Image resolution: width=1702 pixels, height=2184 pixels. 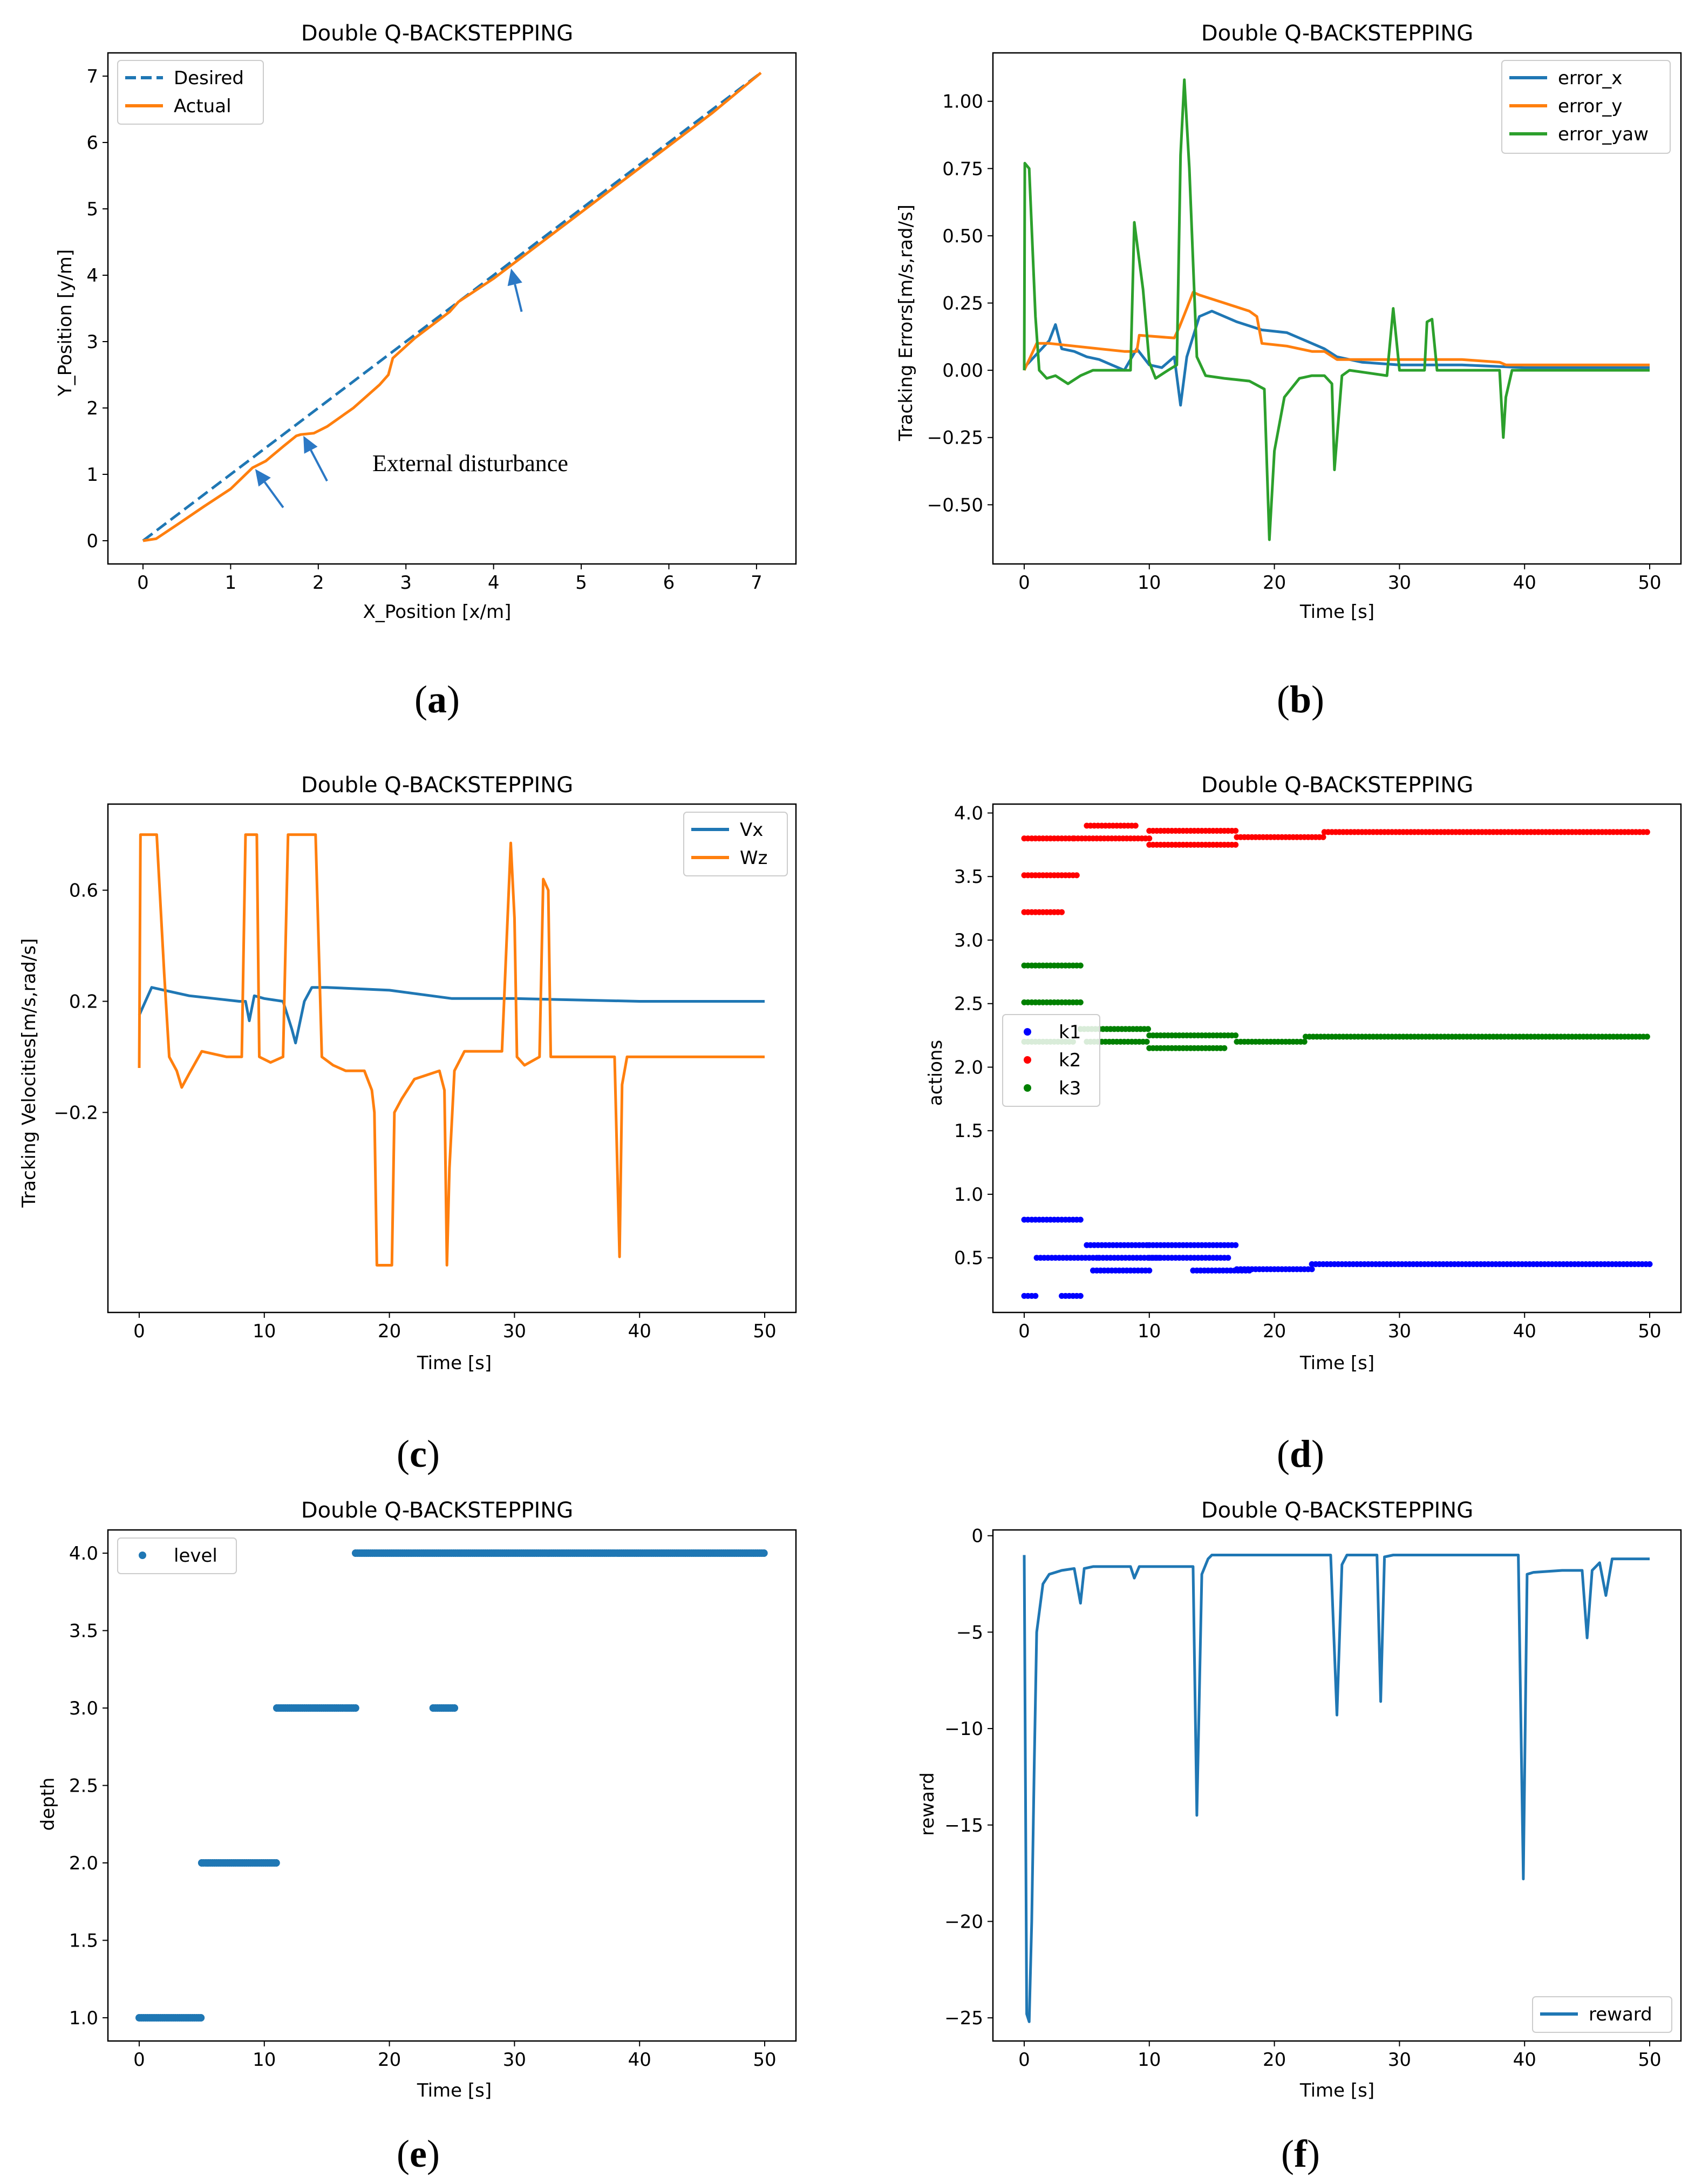 What do you see at coordinates (1590, 106) in the screenshot?
I see `legend-label-error_y: error_y` at bounding box center [1590, 106].